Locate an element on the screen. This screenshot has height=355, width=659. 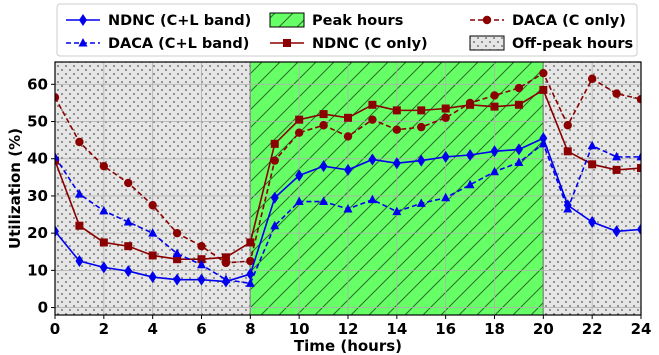
x-tick-label: 0 is located at coordinates (55, 329).